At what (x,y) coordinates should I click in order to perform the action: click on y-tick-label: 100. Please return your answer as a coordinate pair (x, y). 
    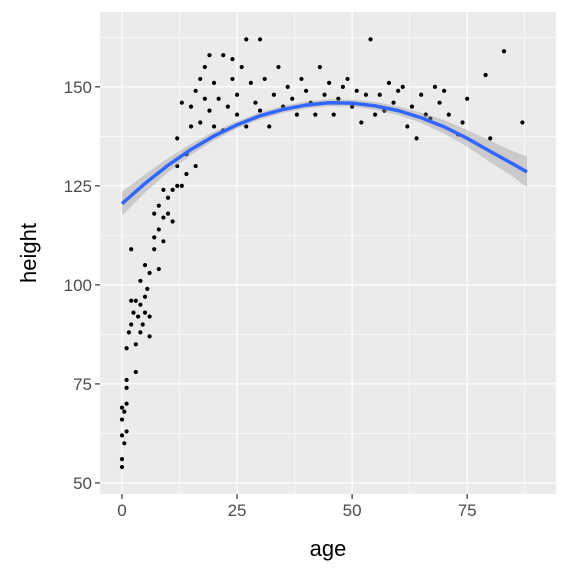
    Looking at the image, I should click on (78, 285).